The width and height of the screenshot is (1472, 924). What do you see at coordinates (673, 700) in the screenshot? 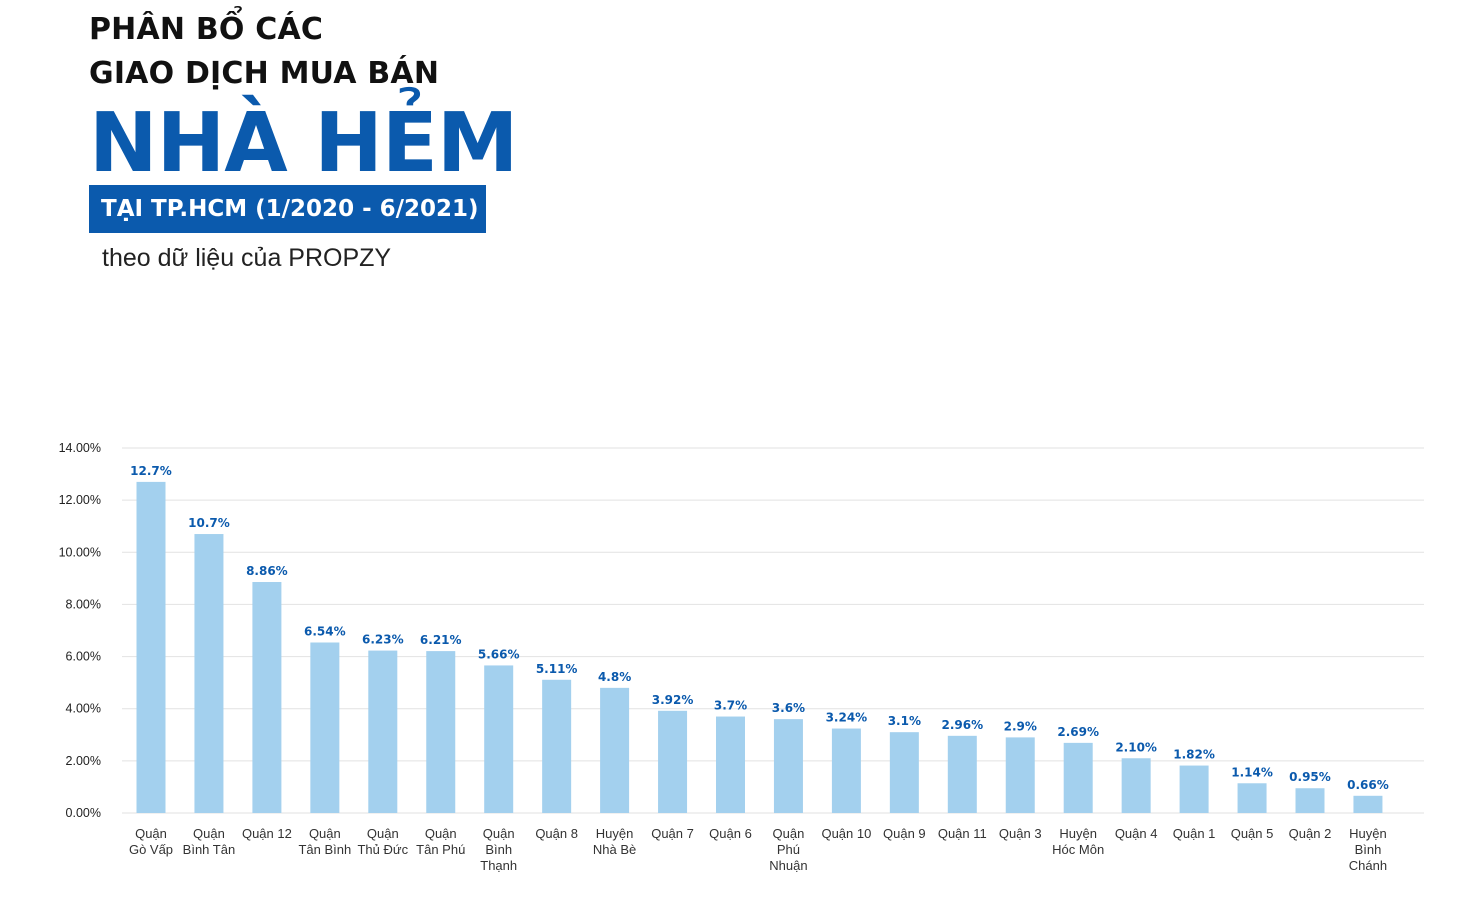
I see `bar-value-label: 3.92%` at bounding box center [673, 700].